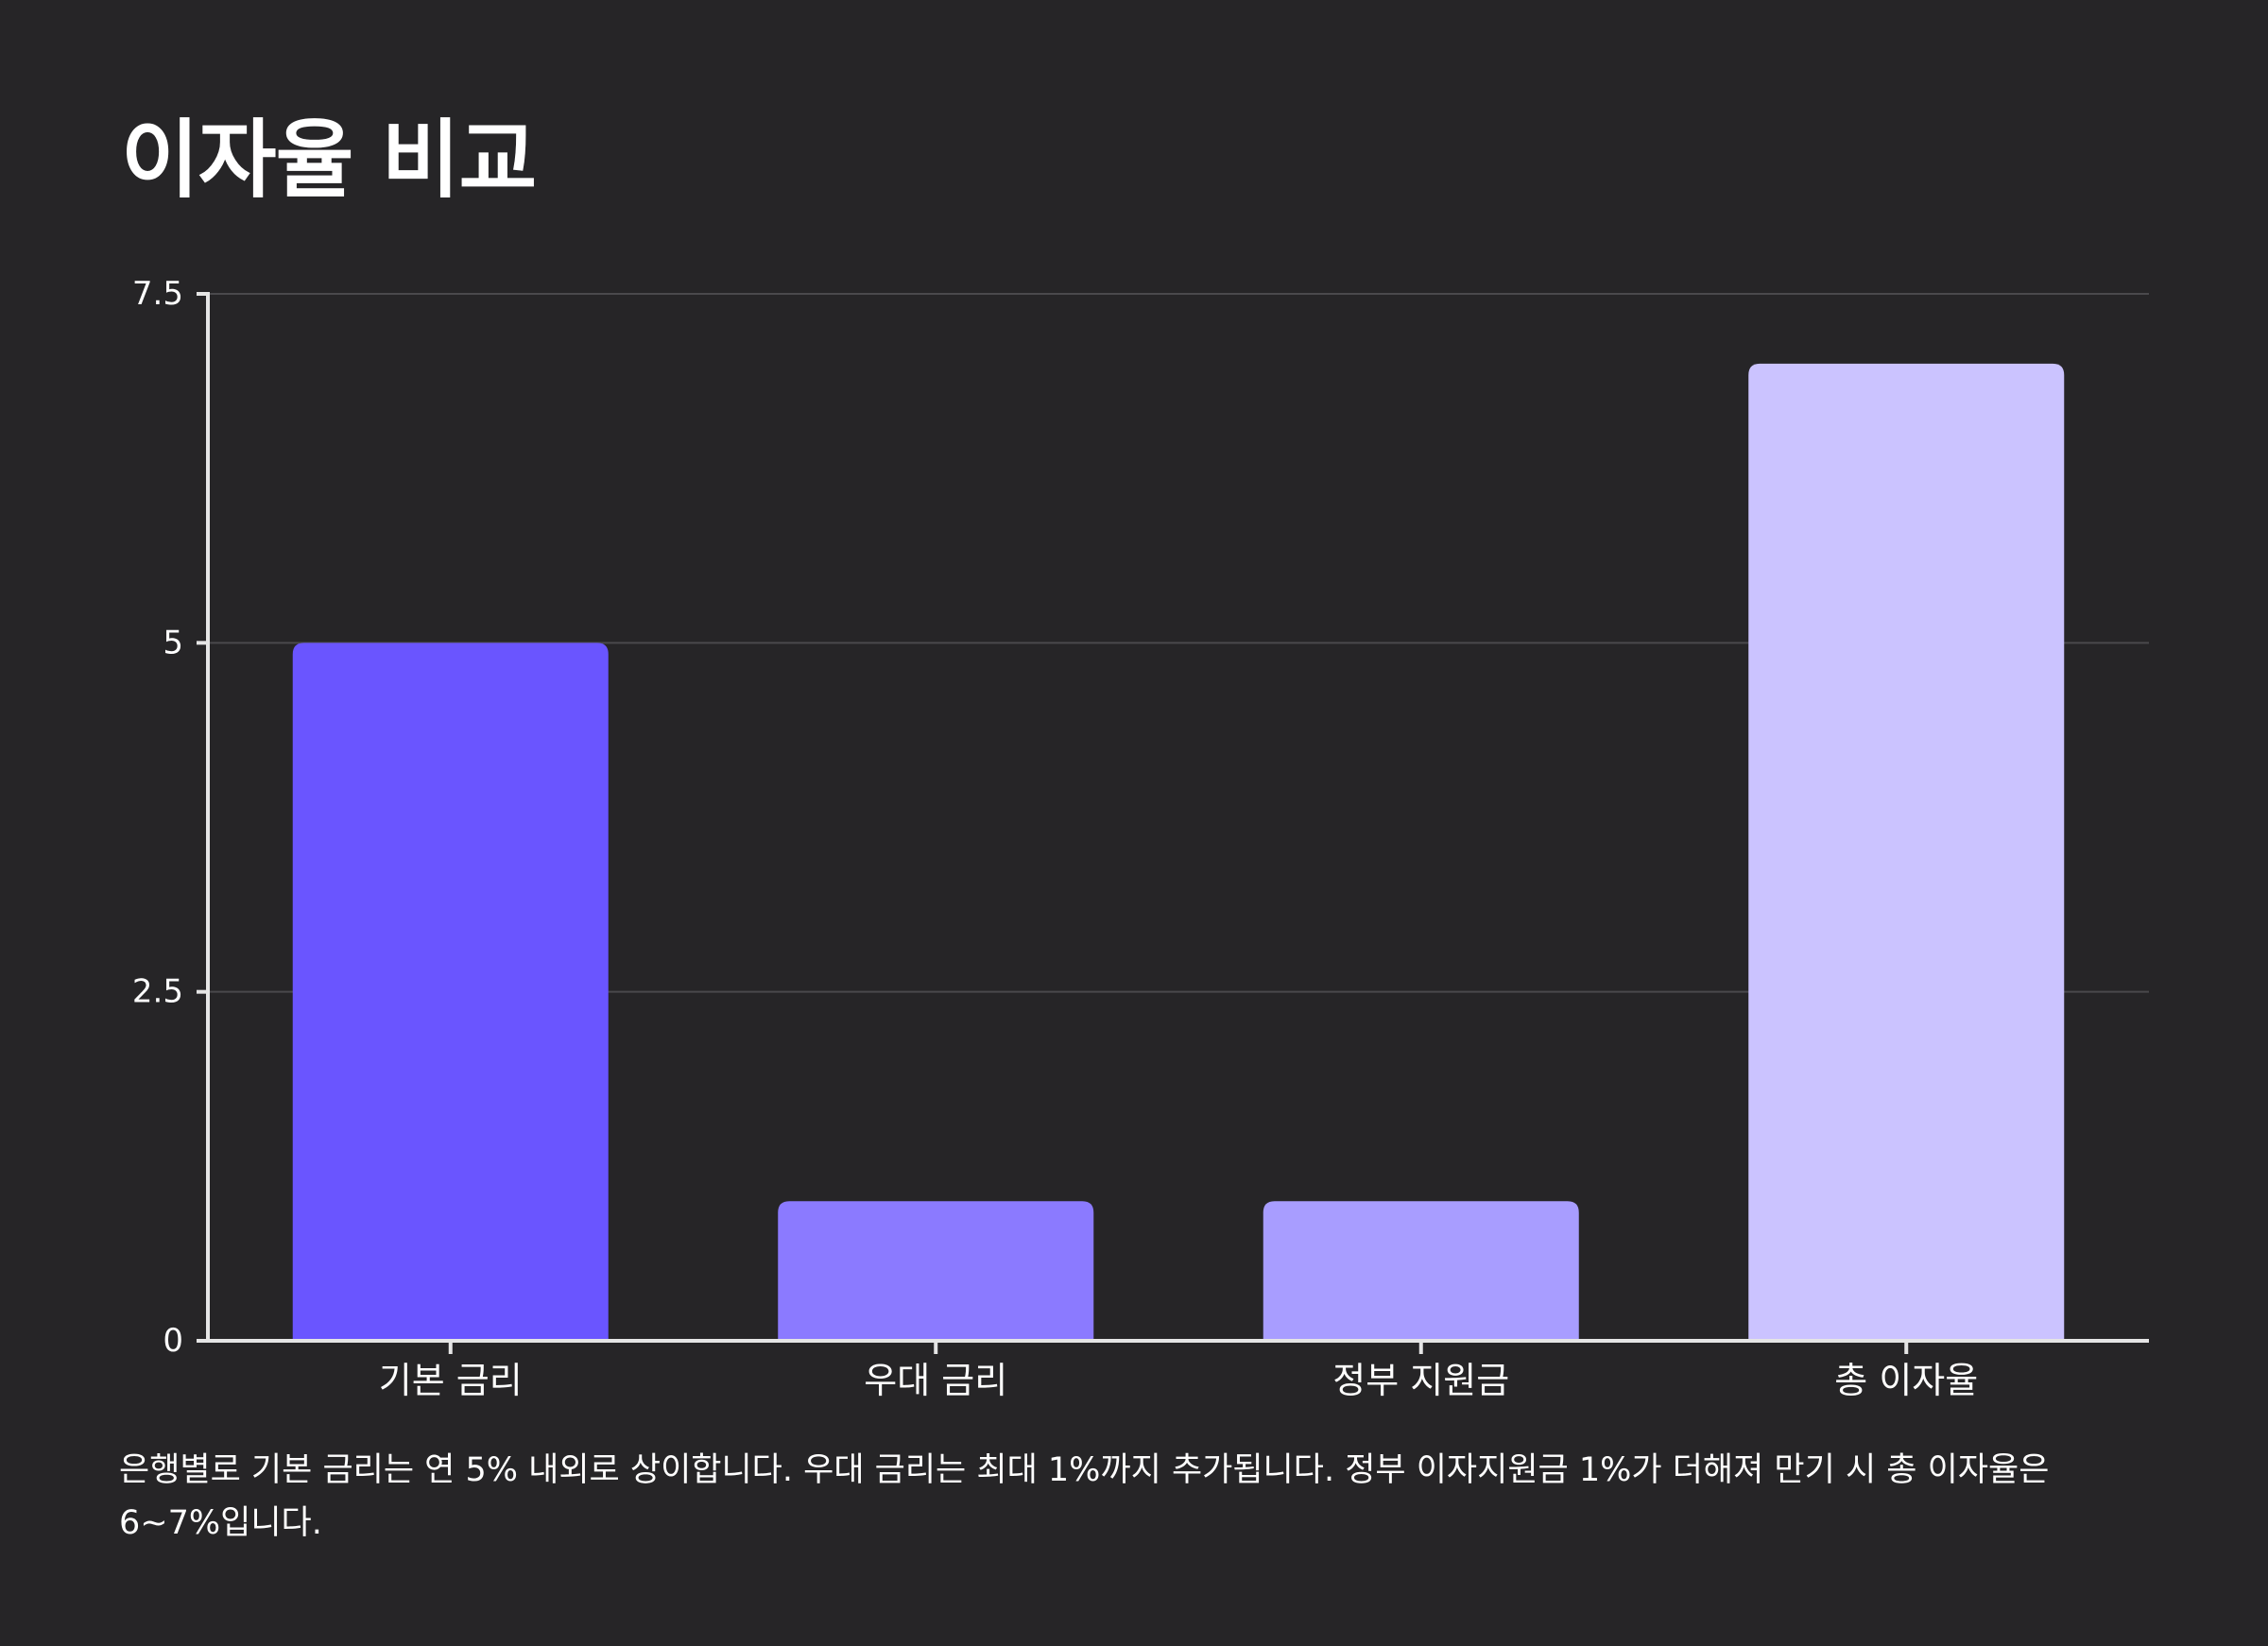  I want to click on y-tick-label: 5, so click(173, 642).